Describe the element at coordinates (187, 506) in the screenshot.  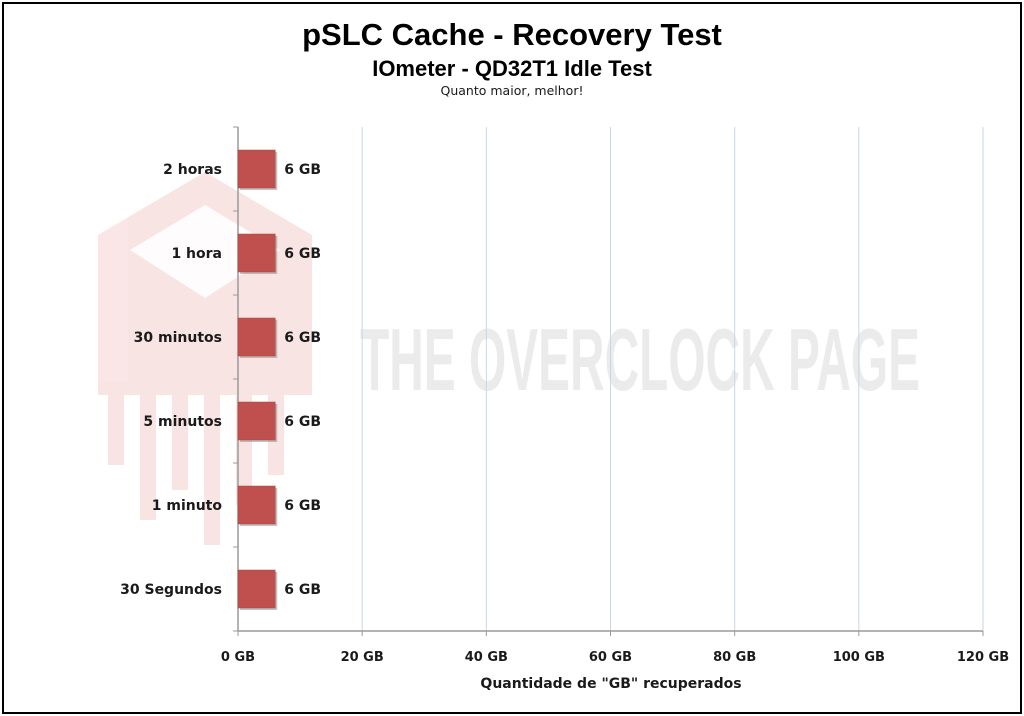
I see `category-label: 1 minuto` at that location.